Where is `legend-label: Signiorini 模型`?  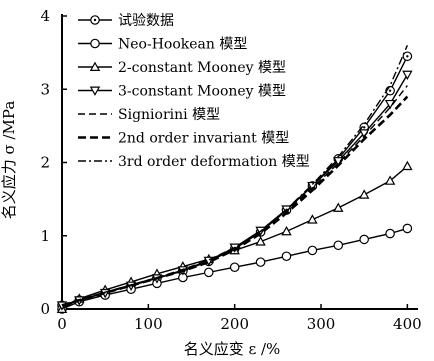 legend-label: Signiorini 模型 is located at coordinates (169, 115).